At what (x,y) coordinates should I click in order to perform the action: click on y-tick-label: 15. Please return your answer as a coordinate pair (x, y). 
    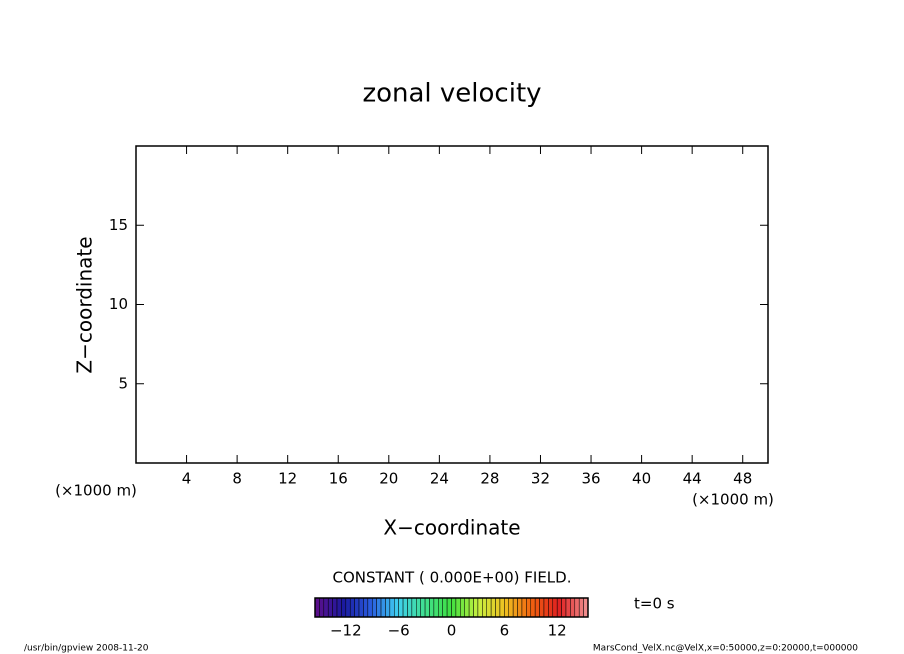
    Looking at the image, I should click on (118, 225).